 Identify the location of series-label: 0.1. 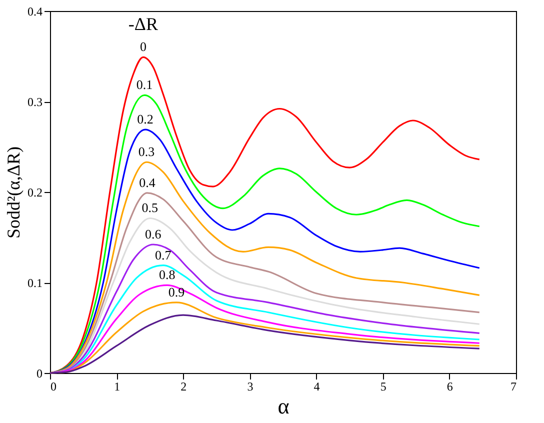
(144, 84).